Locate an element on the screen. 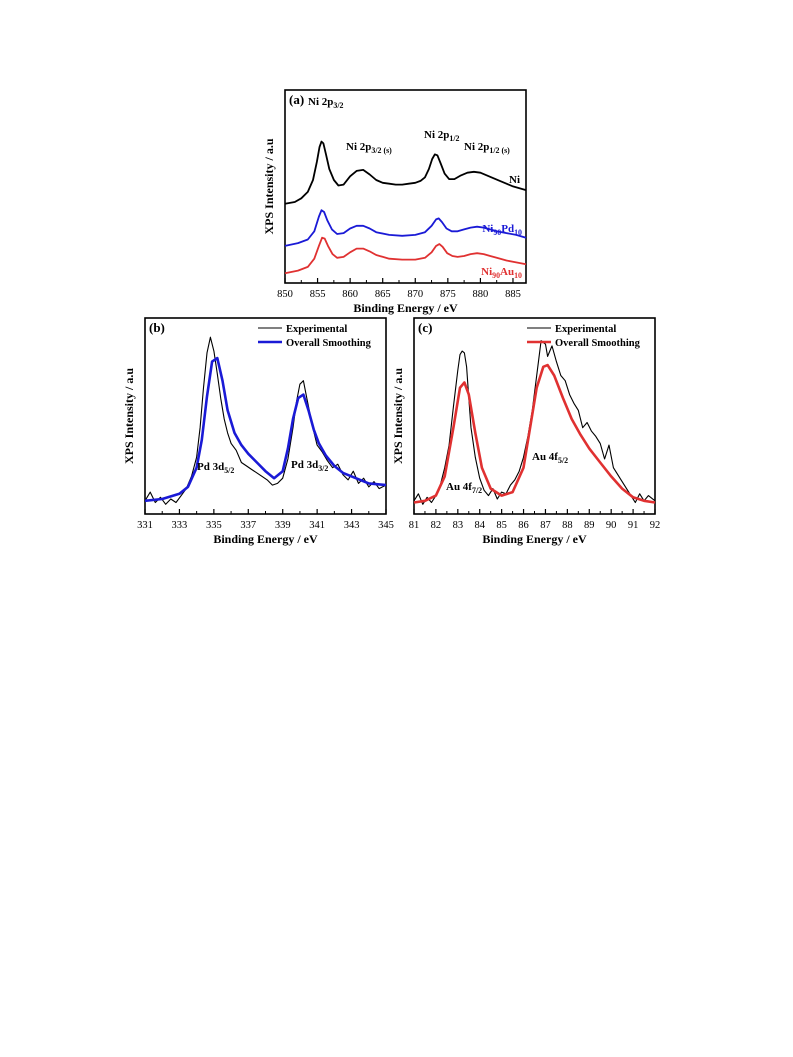 The width and height of the screenshot is (793, 1057). x-tick-label: 84 is located at coordinates (479, 525).